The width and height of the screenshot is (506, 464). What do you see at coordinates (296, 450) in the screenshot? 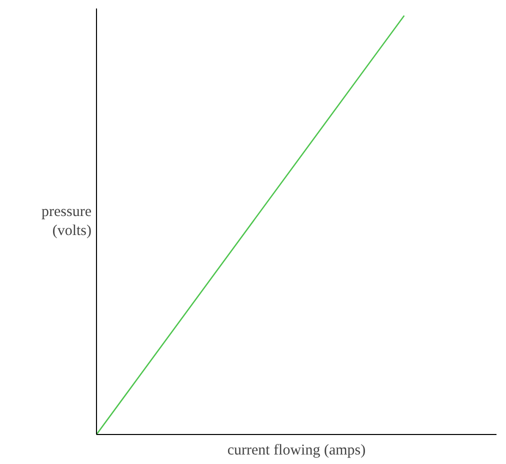
I see `x-axis-title: current flowing (amps)` at bounding box center [296, 450].